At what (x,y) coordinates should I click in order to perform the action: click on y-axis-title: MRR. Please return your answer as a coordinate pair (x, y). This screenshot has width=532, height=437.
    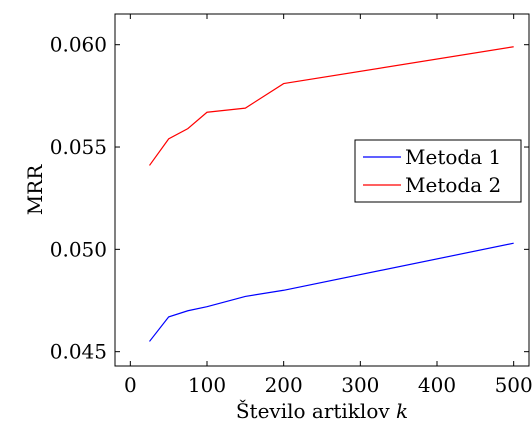
    Looking at the image, I should click on (35, 190).